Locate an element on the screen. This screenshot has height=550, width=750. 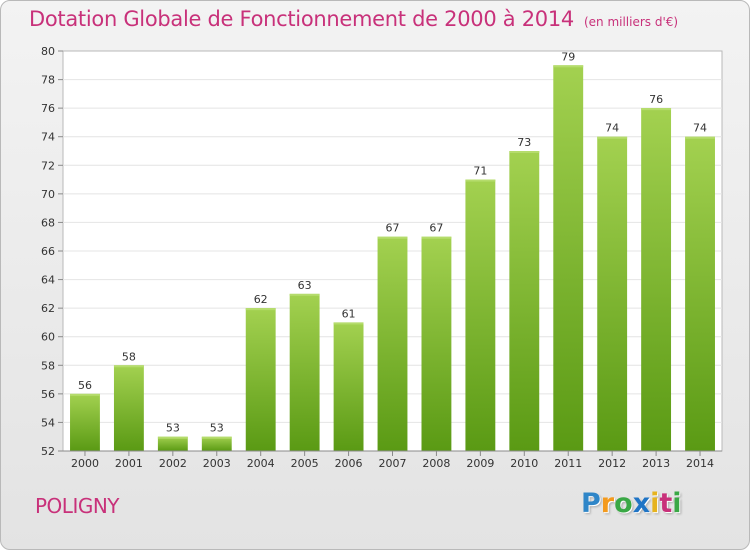
bar-value-label: 71 is located at coordinates (480, 171).